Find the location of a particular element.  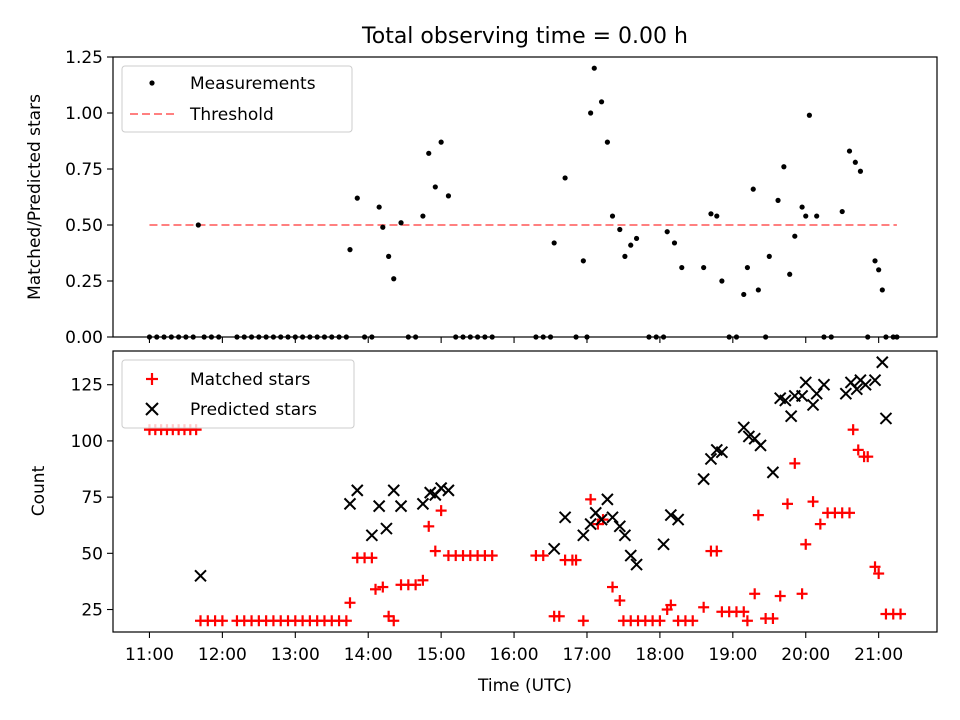

count-y-tick-label: 125 is located at coordinates (87, 386).